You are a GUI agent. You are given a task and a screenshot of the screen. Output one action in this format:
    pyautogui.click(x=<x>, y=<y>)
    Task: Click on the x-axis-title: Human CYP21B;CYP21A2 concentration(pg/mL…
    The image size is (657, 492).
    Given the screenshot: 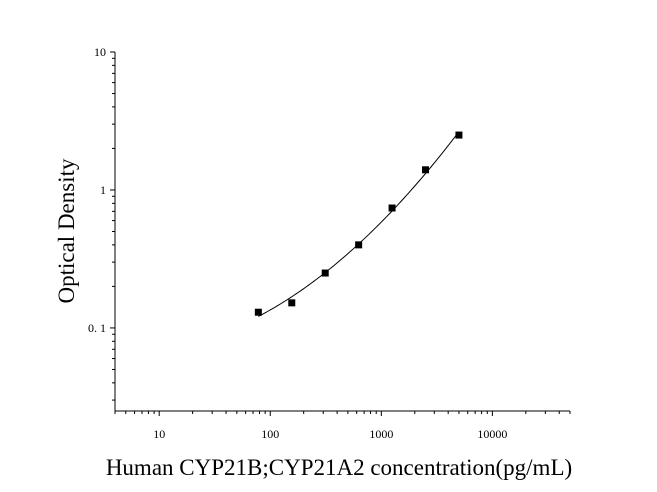 What is the action you would take?
    pyautogui.click(x=339, y=467)
    